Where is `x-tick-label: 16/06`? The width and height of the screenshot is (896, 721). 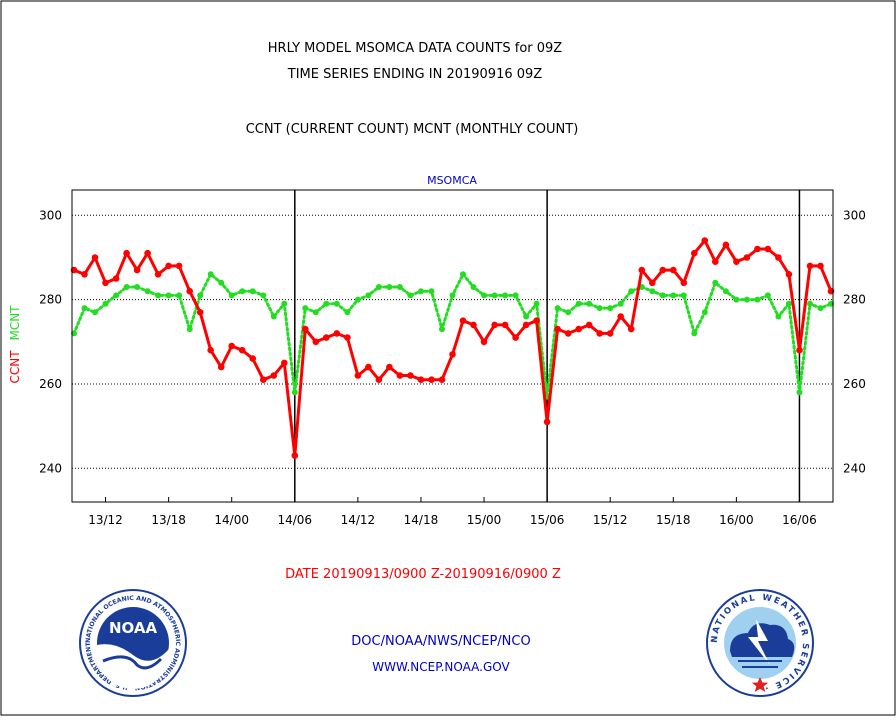 x-tick-label: 16/06 is located at coordinates (799, 520).